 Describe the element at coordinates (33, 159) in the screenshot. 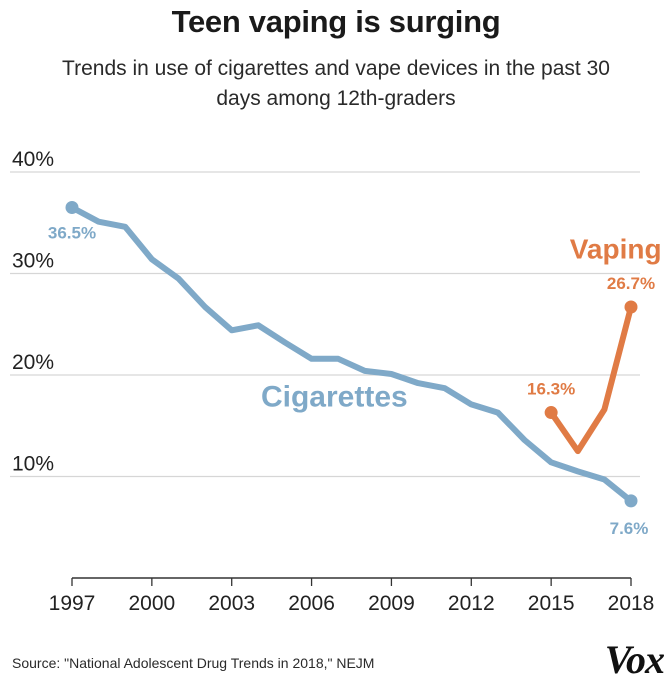

I see `y-tick-label: 40%` at that location.